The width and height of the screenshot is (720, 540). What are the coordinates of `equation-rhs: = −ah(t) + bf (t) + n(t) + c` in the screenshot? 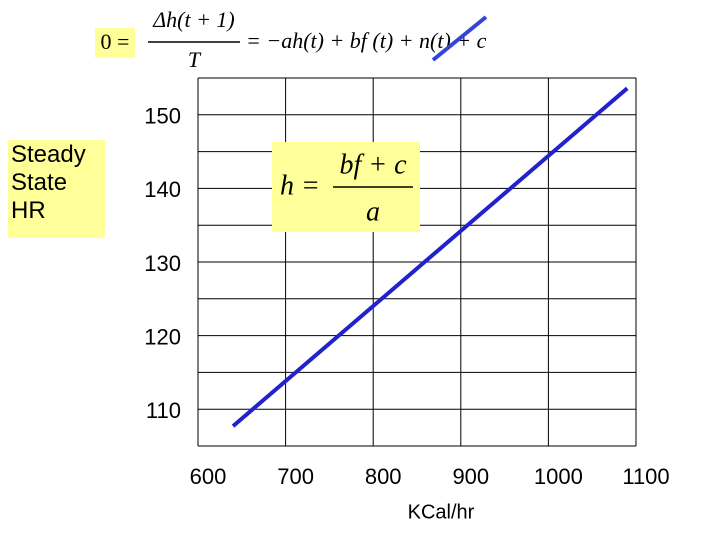 It's located at (366, 40).